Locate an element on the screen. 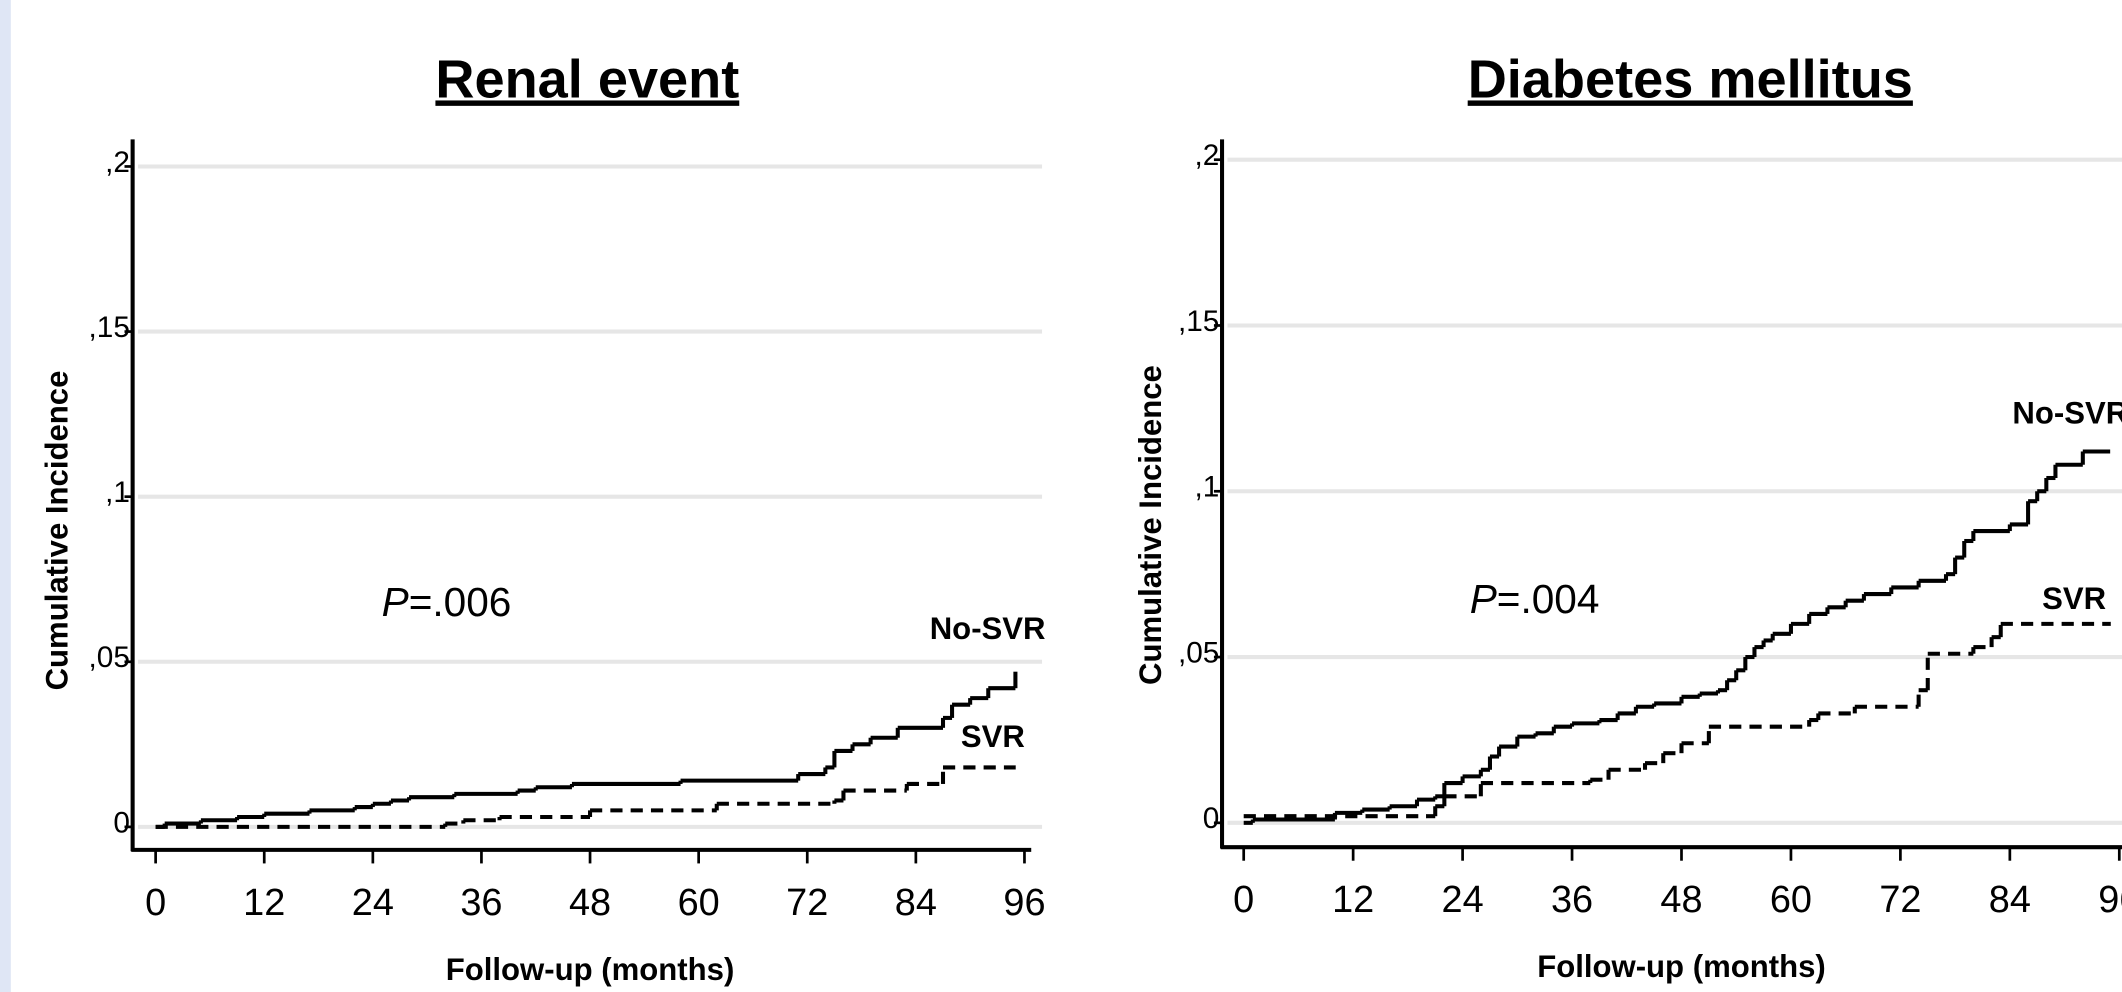 The height and width of the screenshot is (992, 2122). chart-title: Diabetes mellitus is located at coordinates (1690, 79).